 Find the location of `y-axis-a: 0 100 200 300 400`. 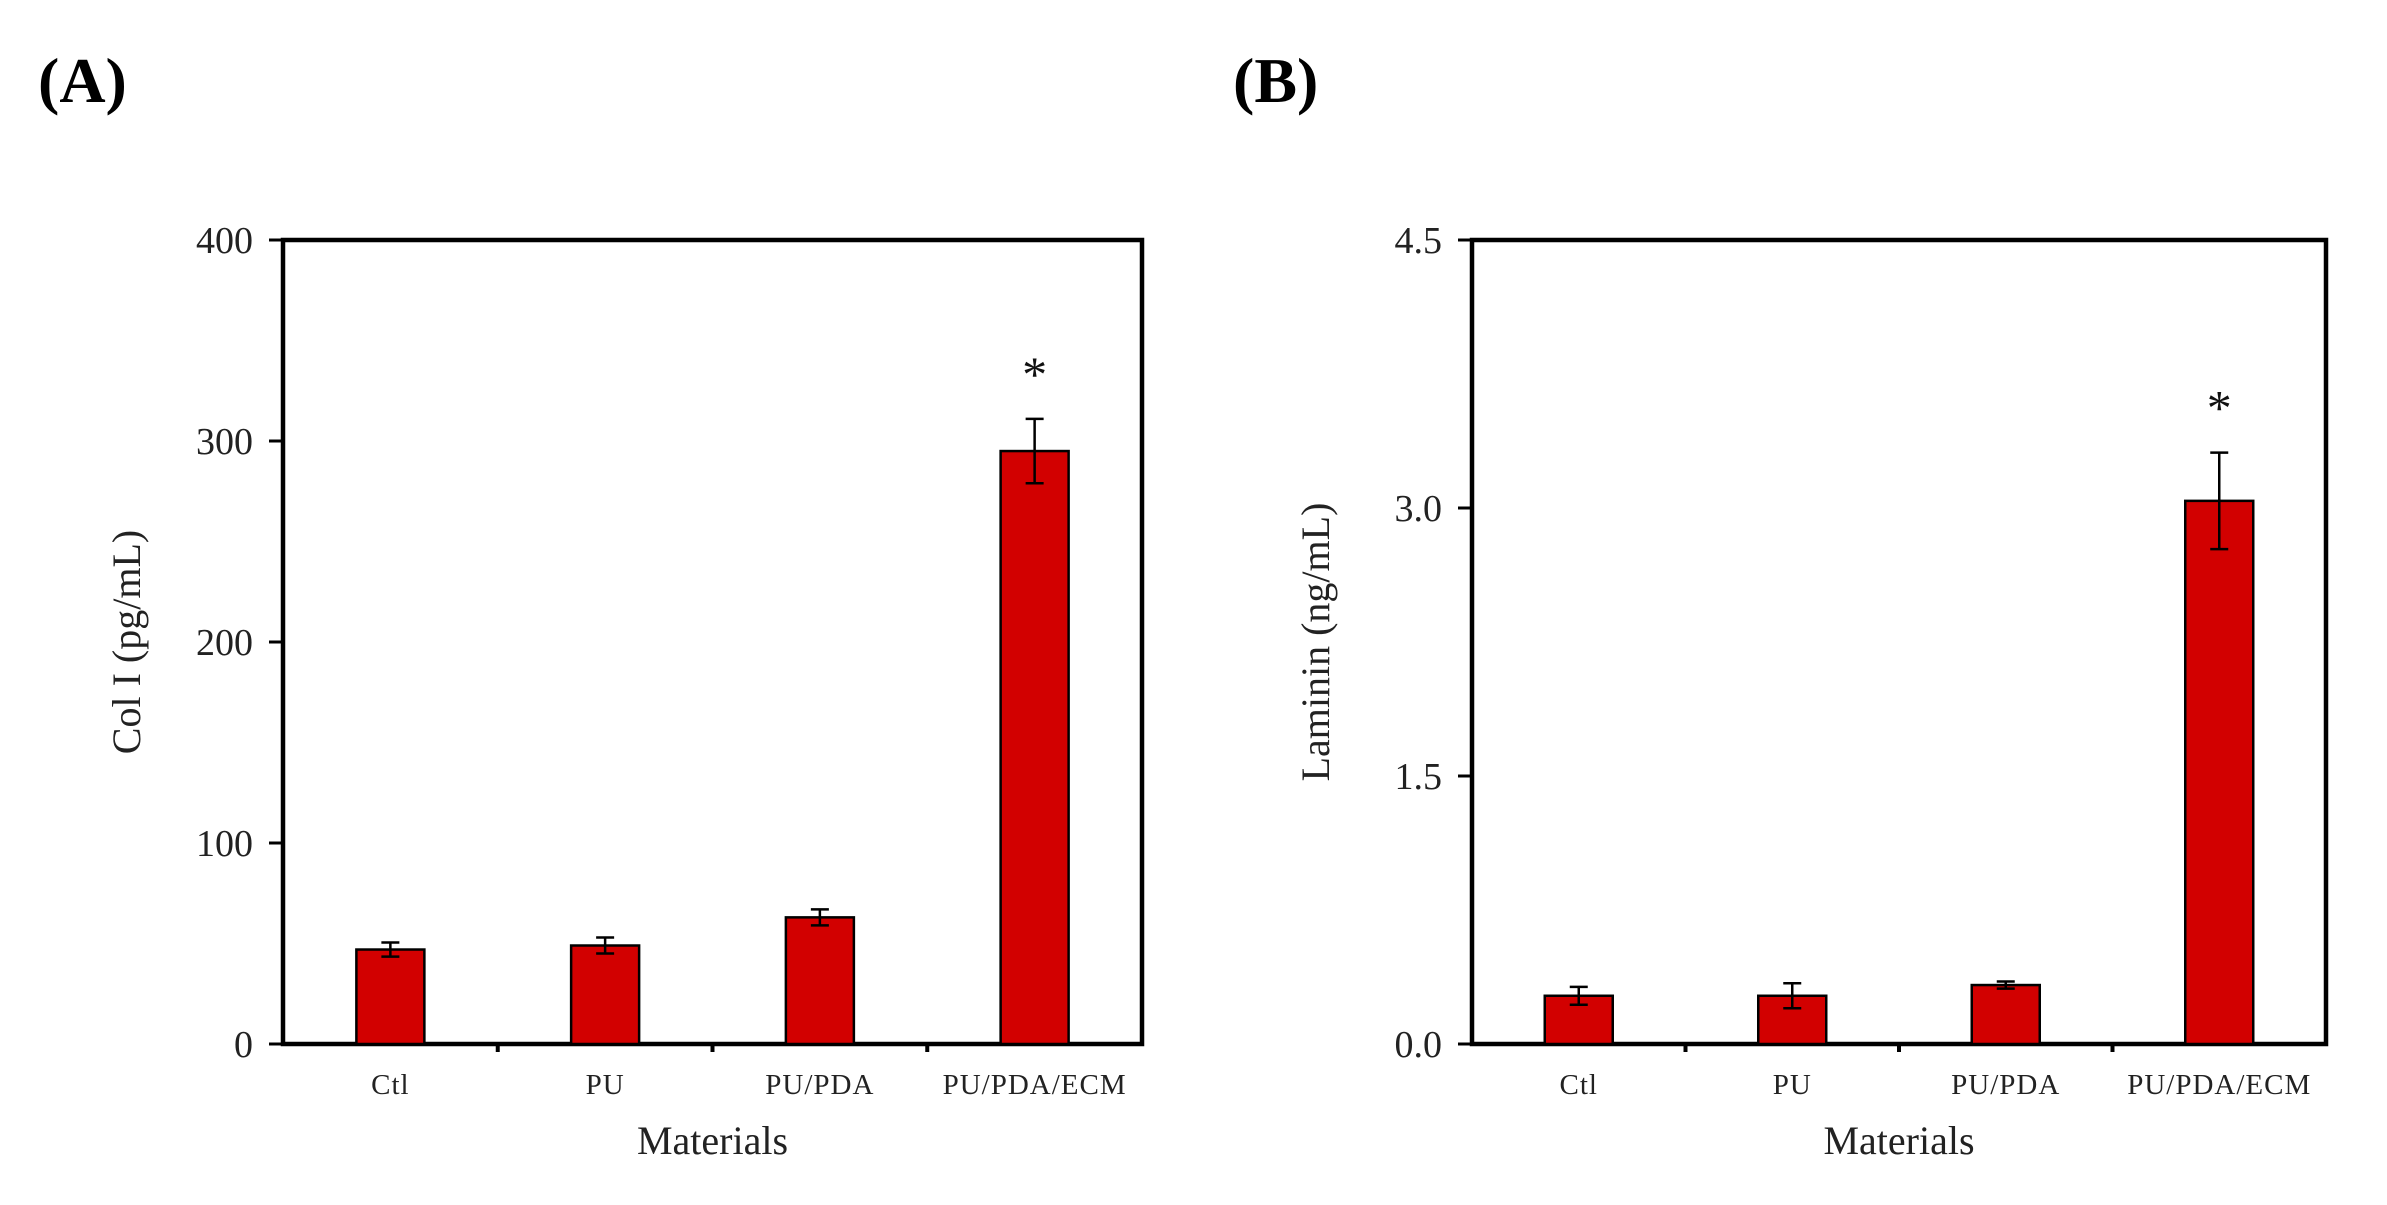

y-axis-a: 0 100 200 300 400 is located at coordinates (239, 643).